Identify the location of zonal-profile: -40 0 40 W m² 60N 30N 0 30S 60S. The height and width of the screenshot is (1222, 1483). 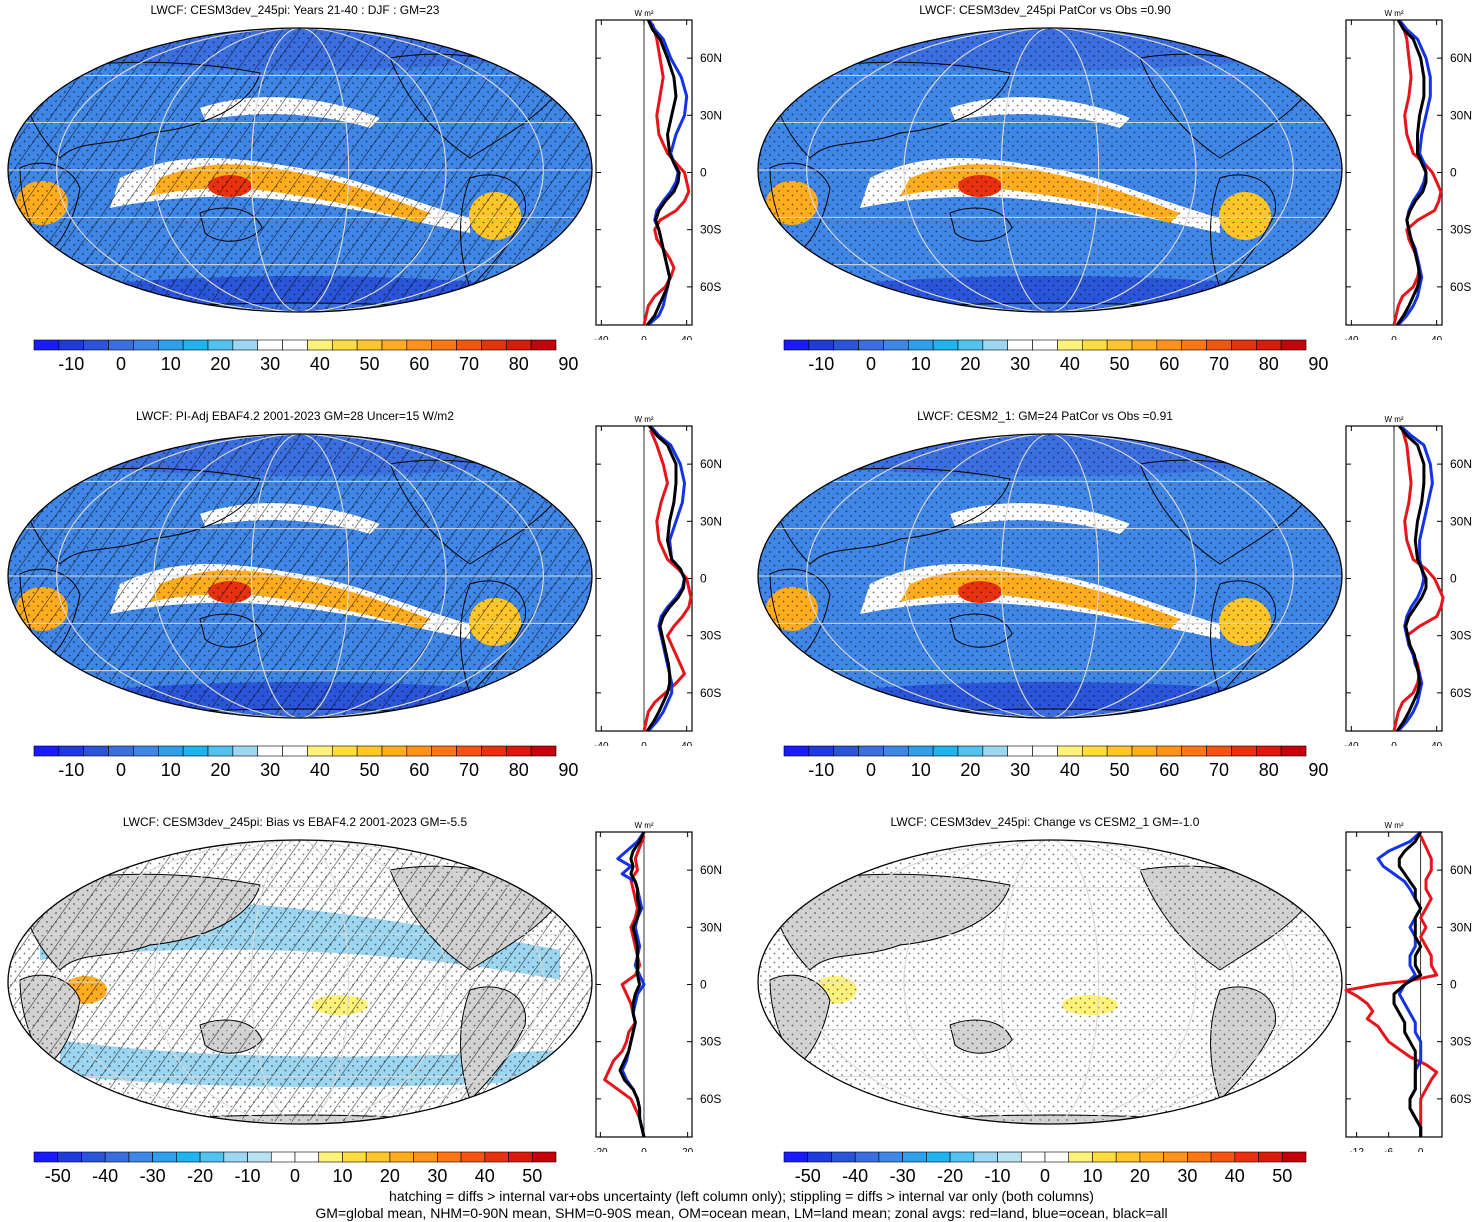
(658, 174).